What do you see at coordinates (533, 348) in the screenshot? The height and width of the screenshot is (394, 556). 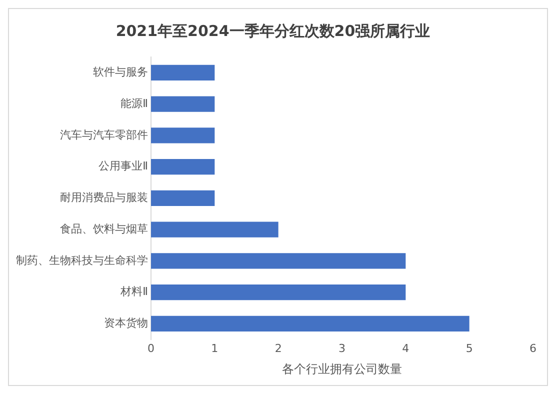 I see `x-tick-label: 6` at bounding box center [533, 348].